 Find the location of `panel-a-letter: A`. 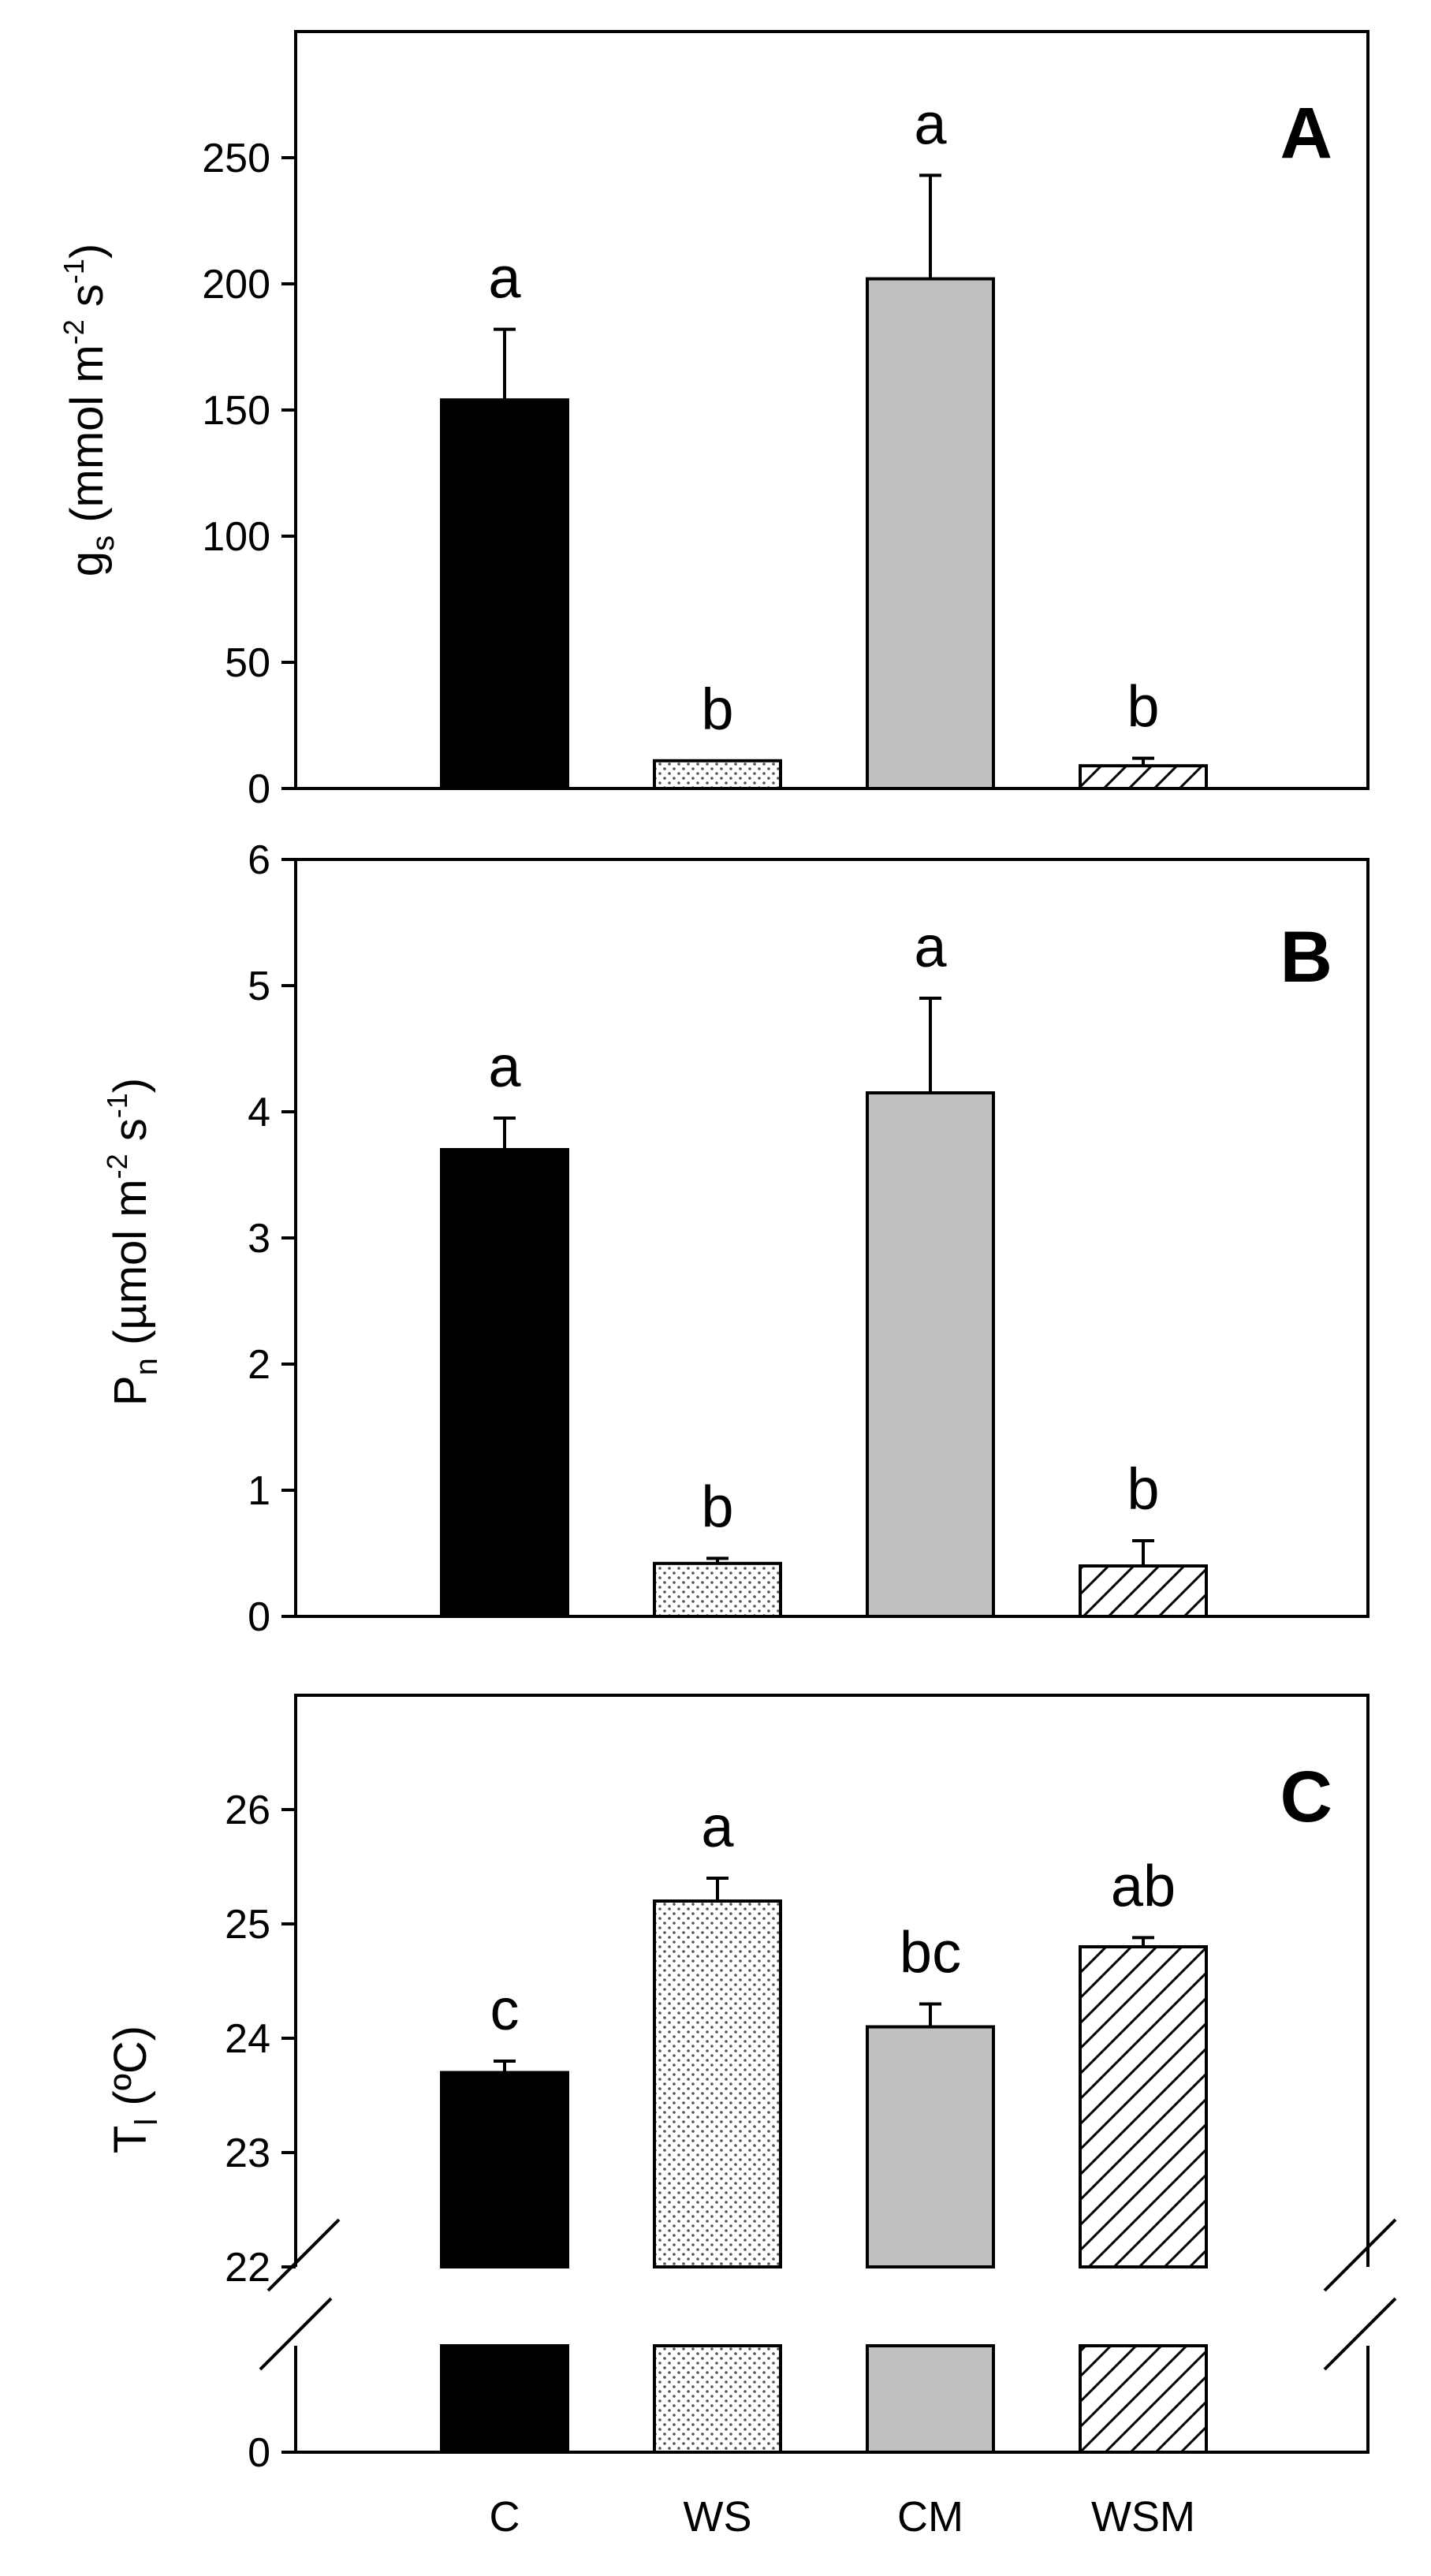

panel-a-letter: A is located at coordinates (1306, 133).